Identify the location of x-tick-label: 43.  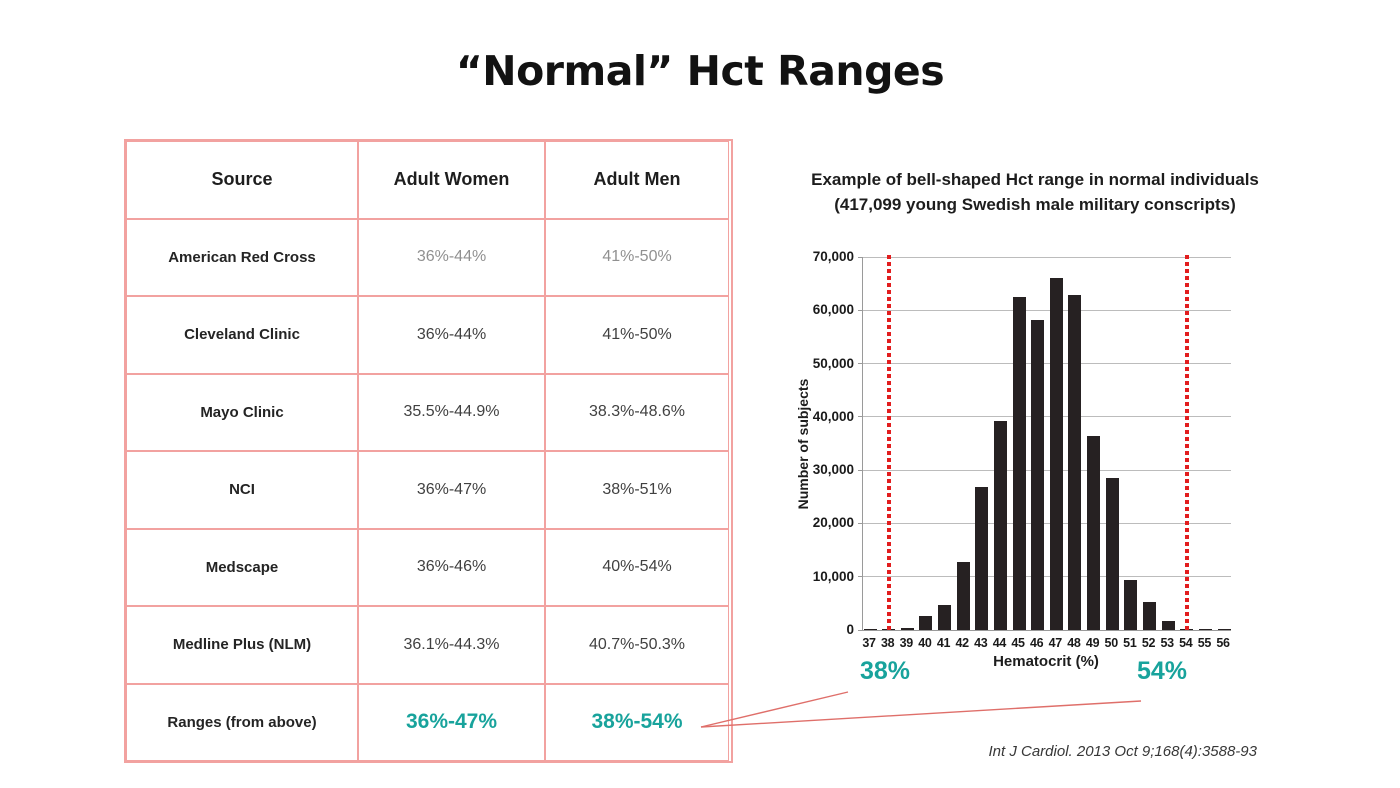
(981, 643).